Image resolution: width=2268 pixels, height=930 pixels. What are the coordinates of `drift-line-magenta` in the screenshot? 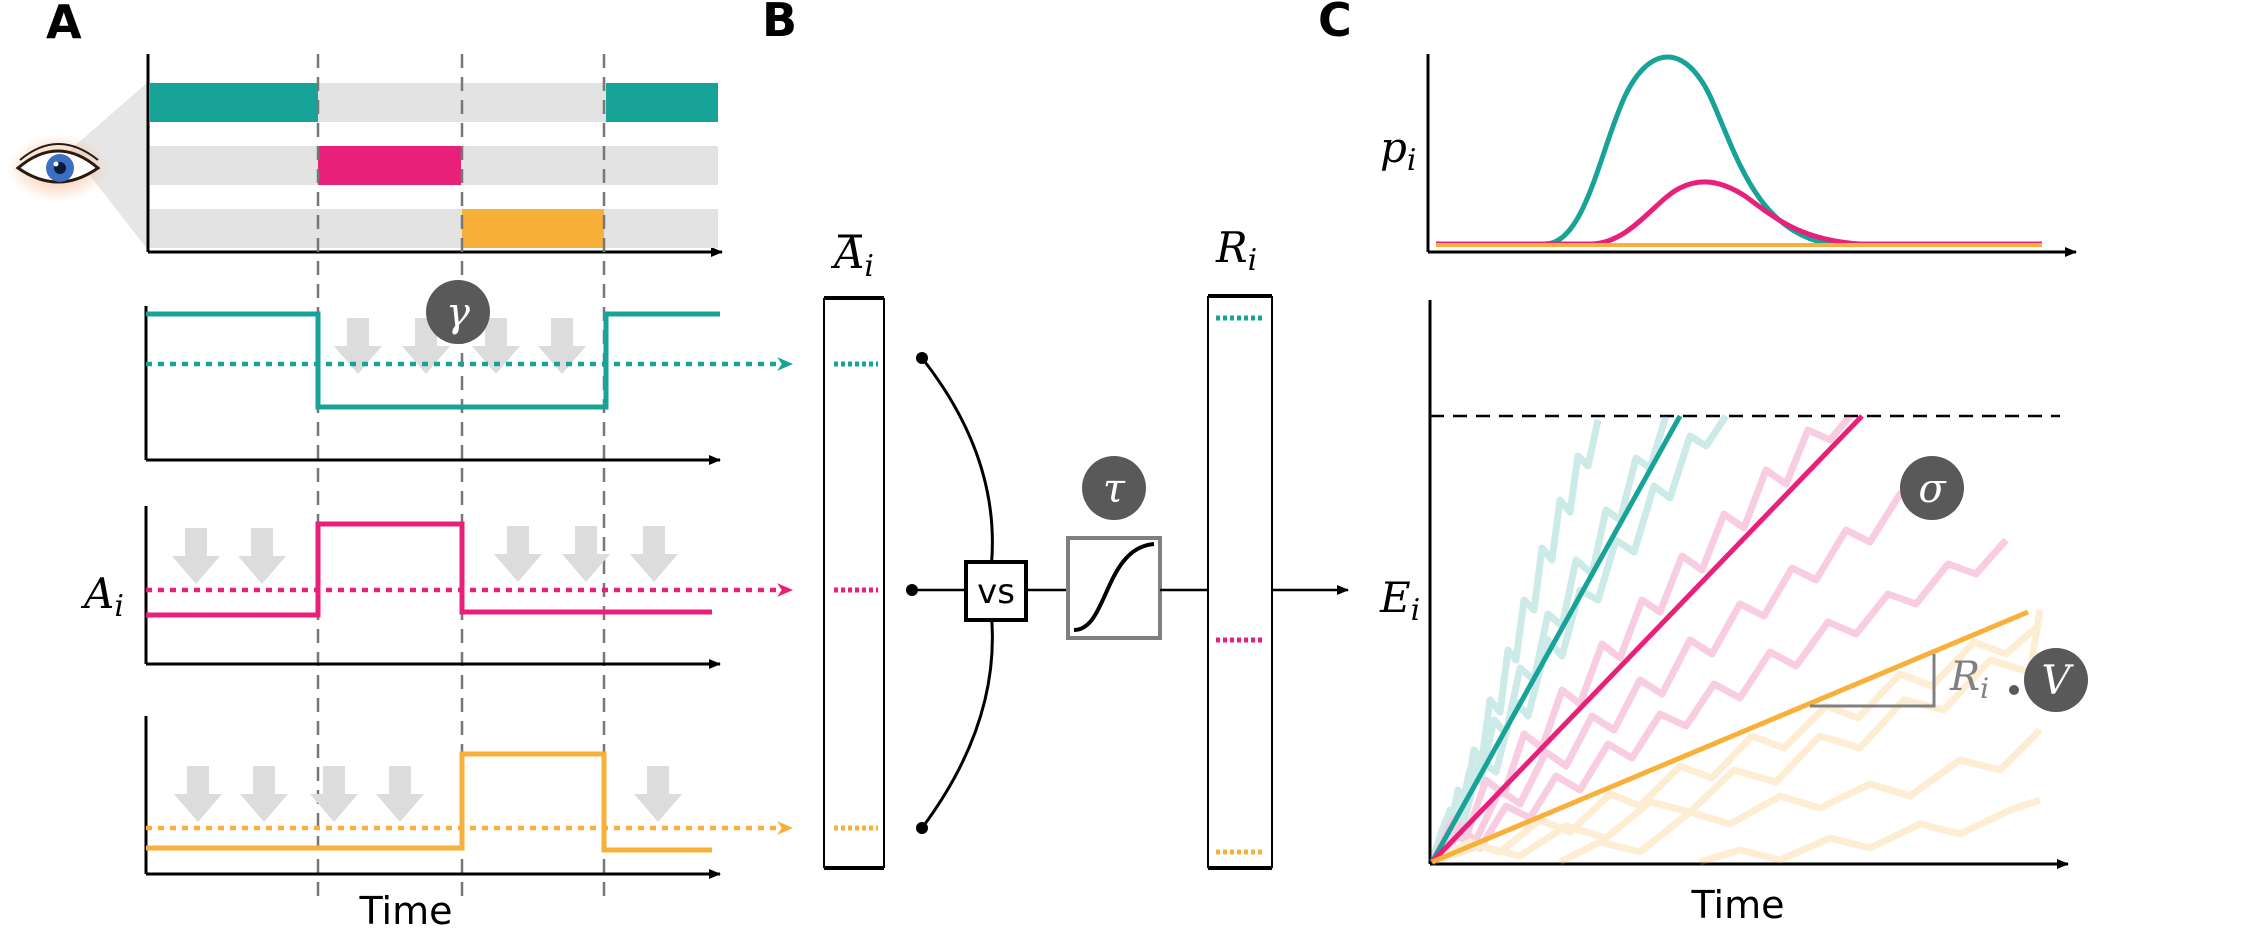 It's located at (1647, 639).